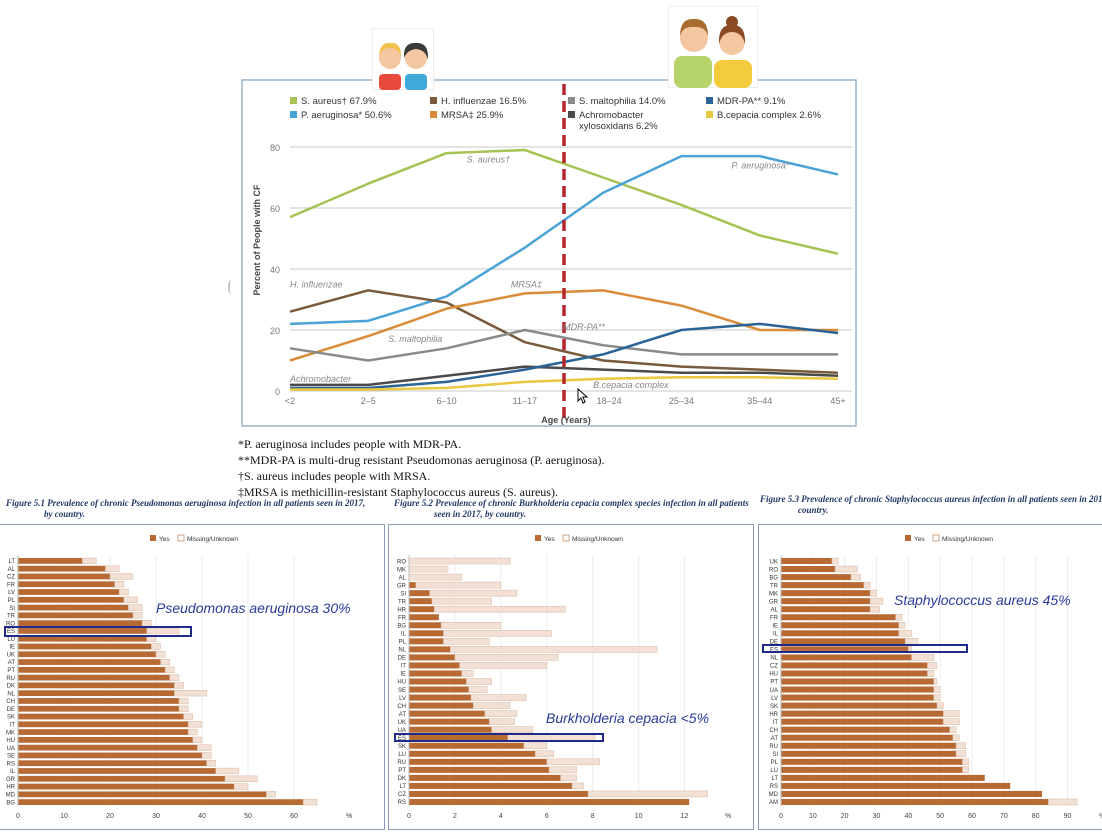  Describe the element at coordinates (837, 401) in the screenshot. I see `x-tick-label: 45+` at that location.